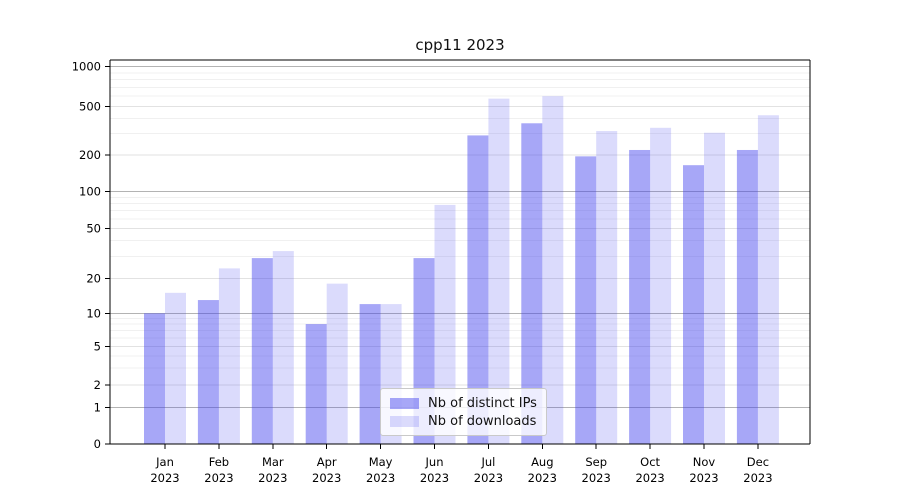  Describe the element at coordinates (463, 412) in the screenshot. I see `legend: Nb of distinct IPs Nb of downloads` at that location.